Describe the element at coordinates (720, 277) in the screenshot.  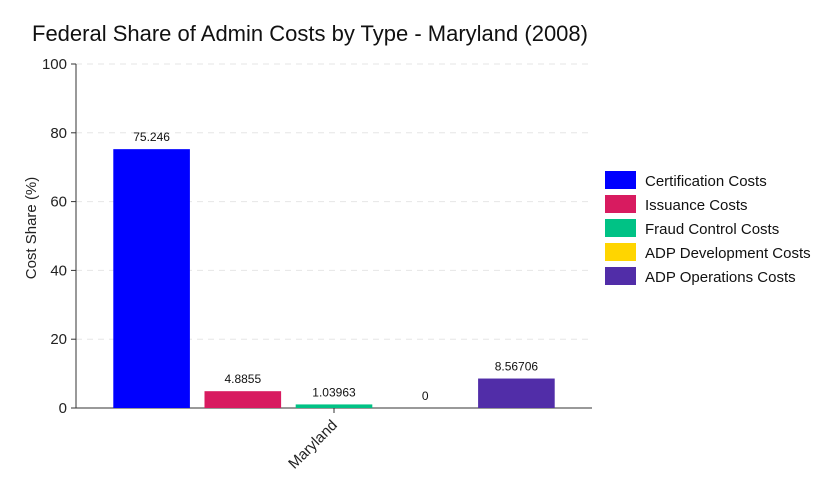
I see `legend-label: ADP Operations Costs` at that location.